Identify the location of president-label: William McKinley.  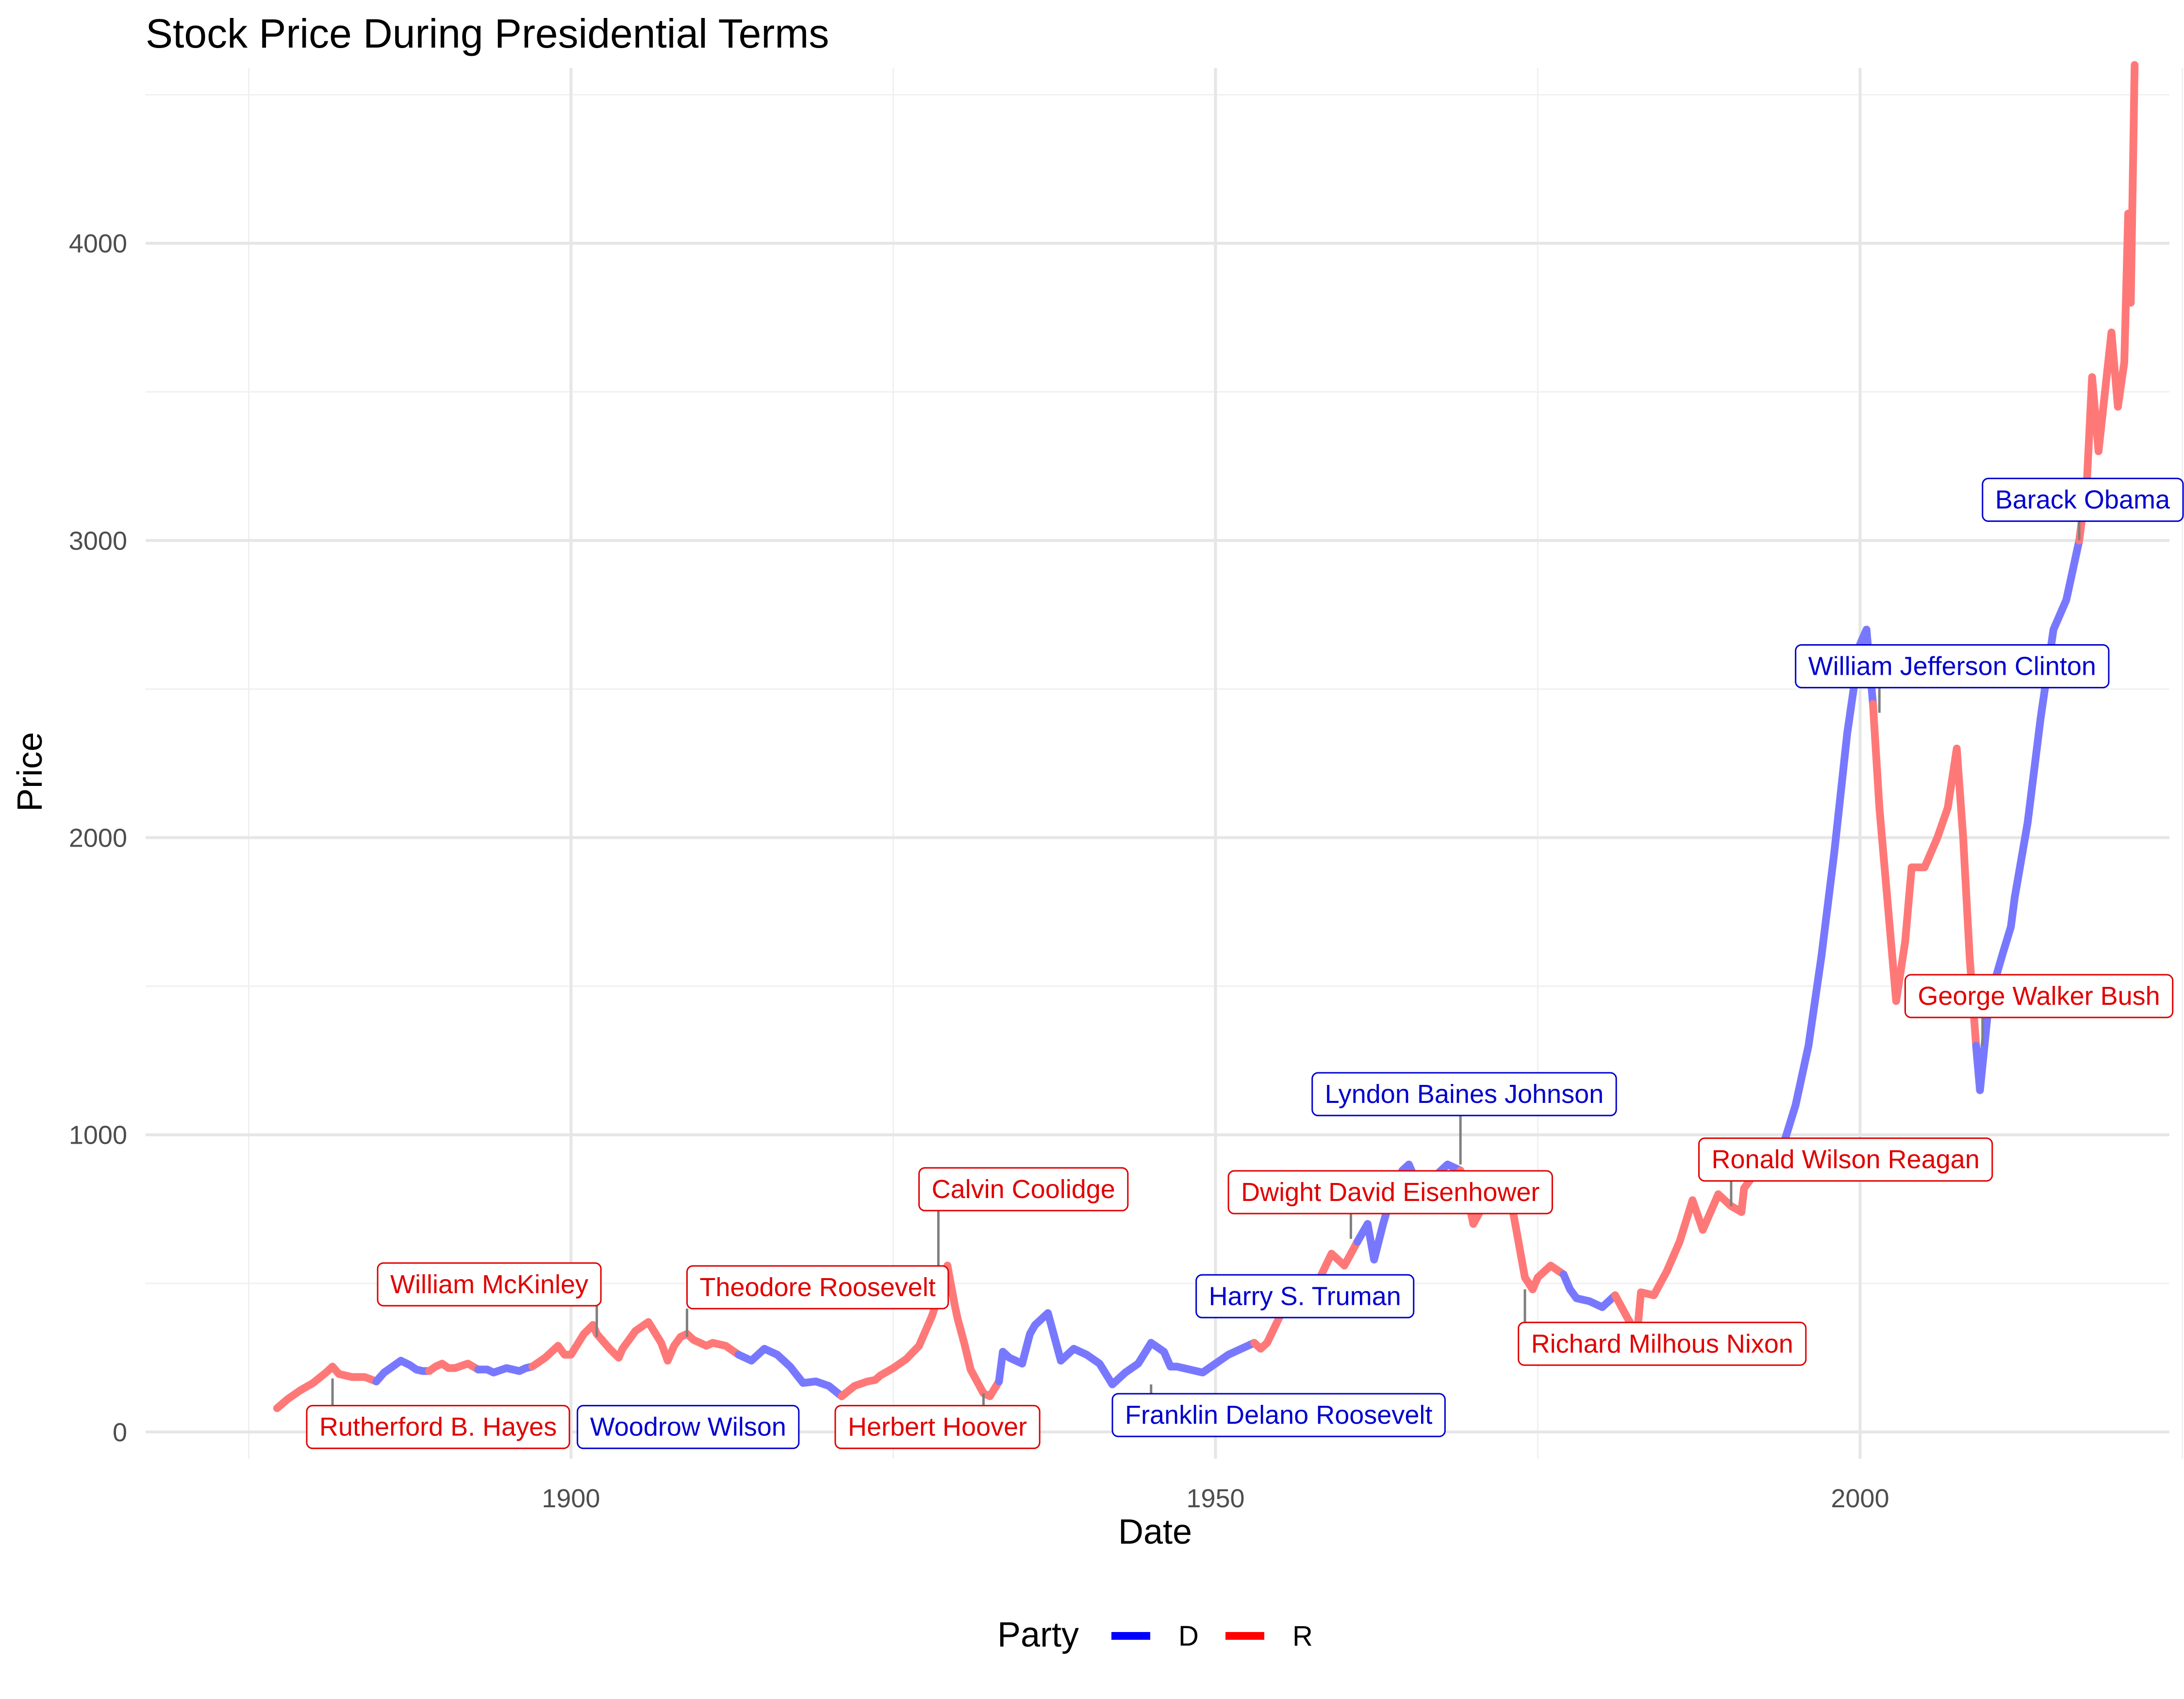
(489, 1284).